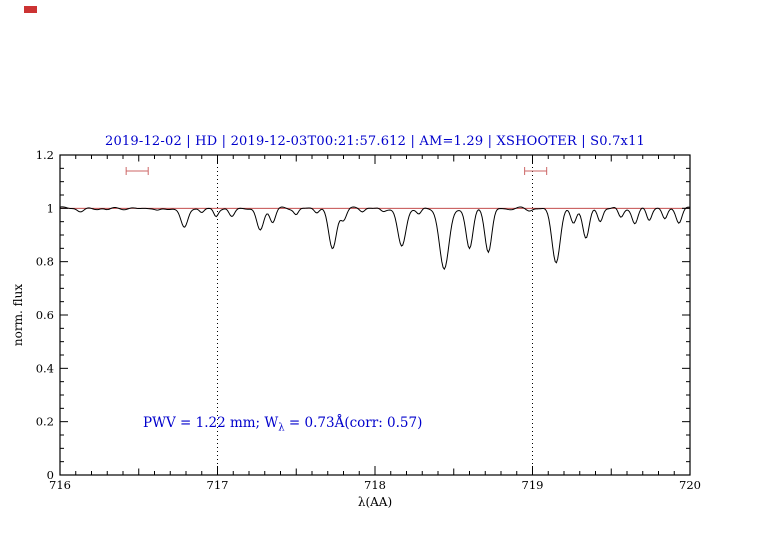  I want to click on y-tick-label: 0, so click(50, 475).